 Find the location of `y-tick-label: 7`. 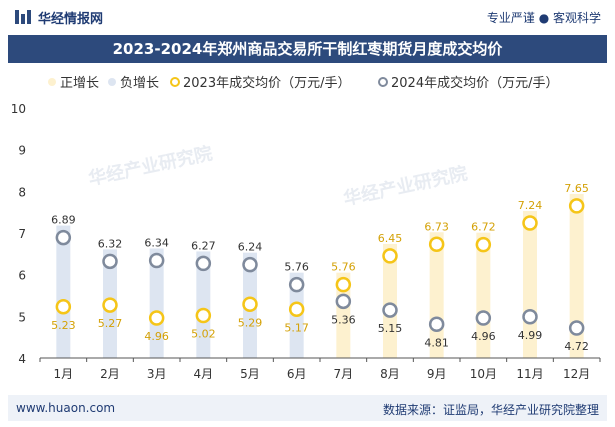

y-tick-label: 7 is located at coordinates (22, 234).